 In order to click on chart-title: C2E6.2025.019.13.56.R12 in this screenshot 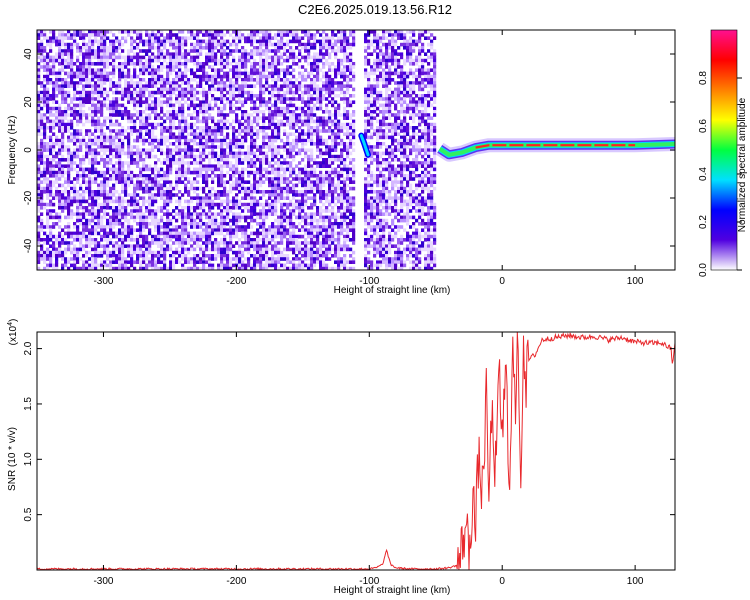, I will do `click(375, 9)`.